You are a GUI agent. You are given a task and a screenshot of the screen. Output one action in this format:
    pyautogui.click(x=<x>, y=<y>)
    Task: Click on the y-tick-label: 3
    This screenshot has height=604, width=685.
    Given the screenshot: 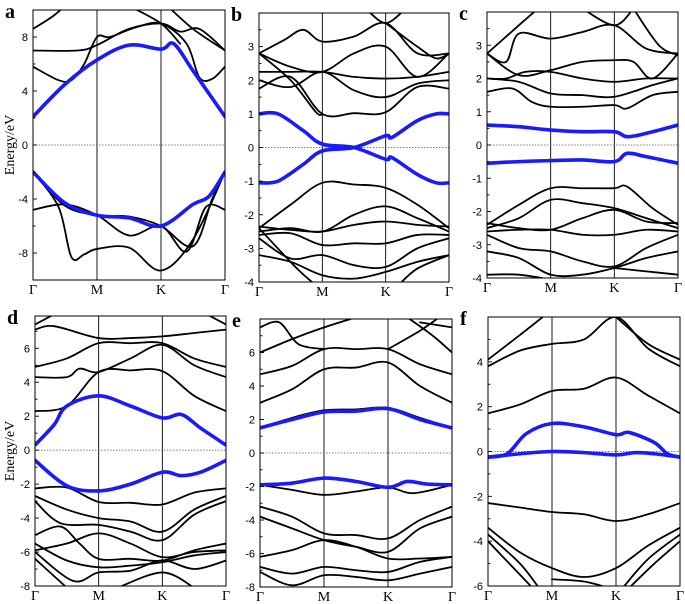 What is the action you would take?
    pyautogui.click(x=251, y=48)
    